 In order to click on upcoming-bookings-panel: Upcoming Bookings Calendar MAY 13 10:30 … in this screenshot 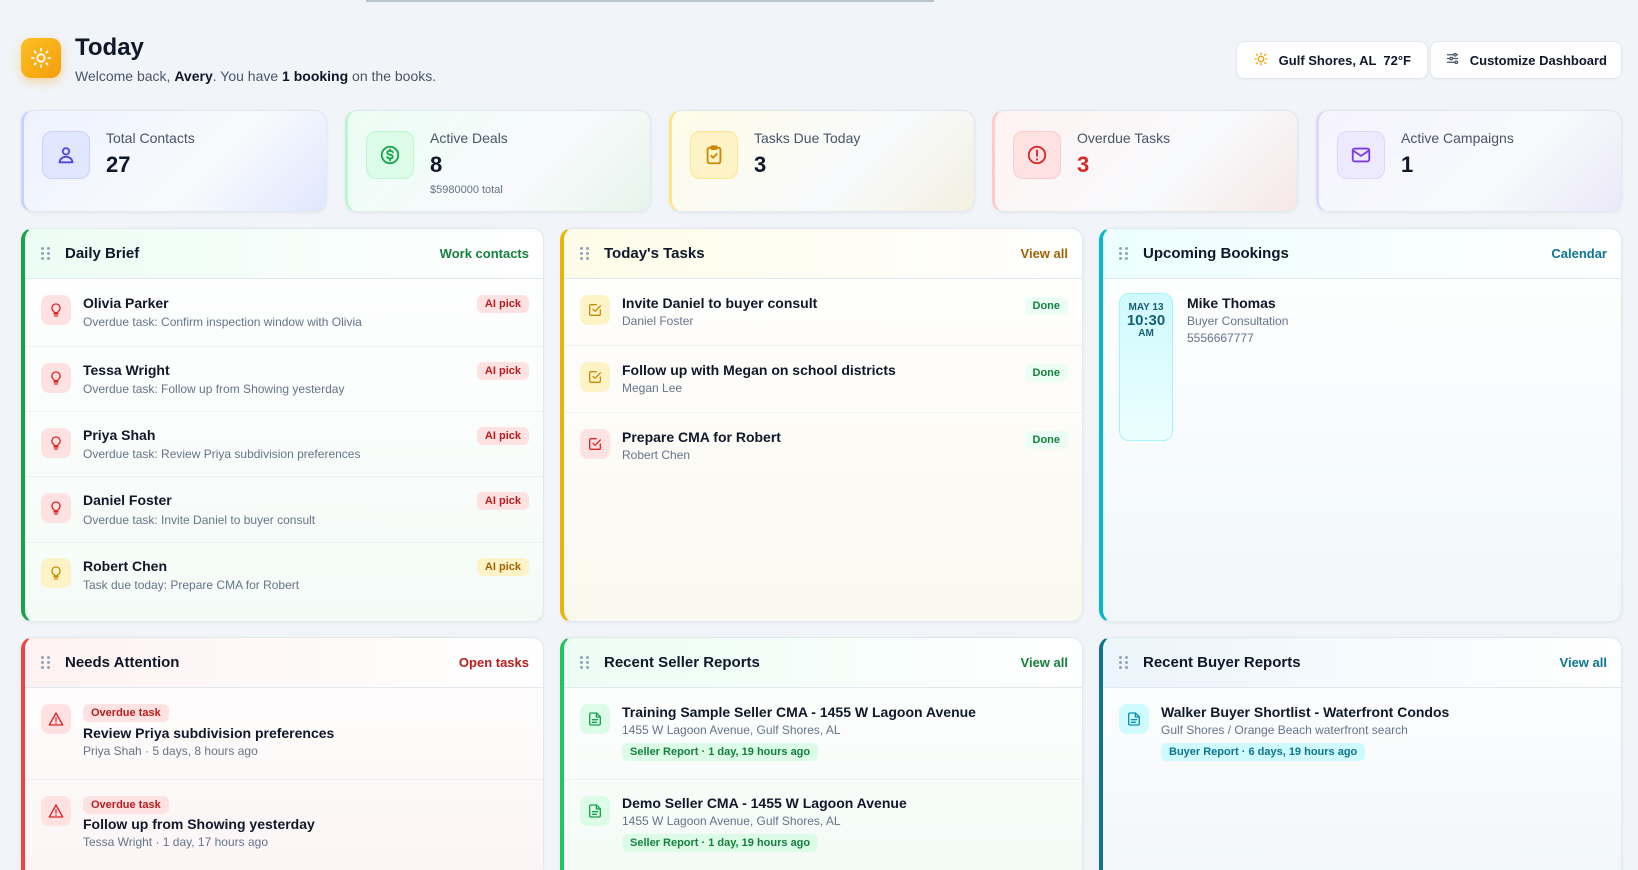, I will do `click(1360, 425)`.